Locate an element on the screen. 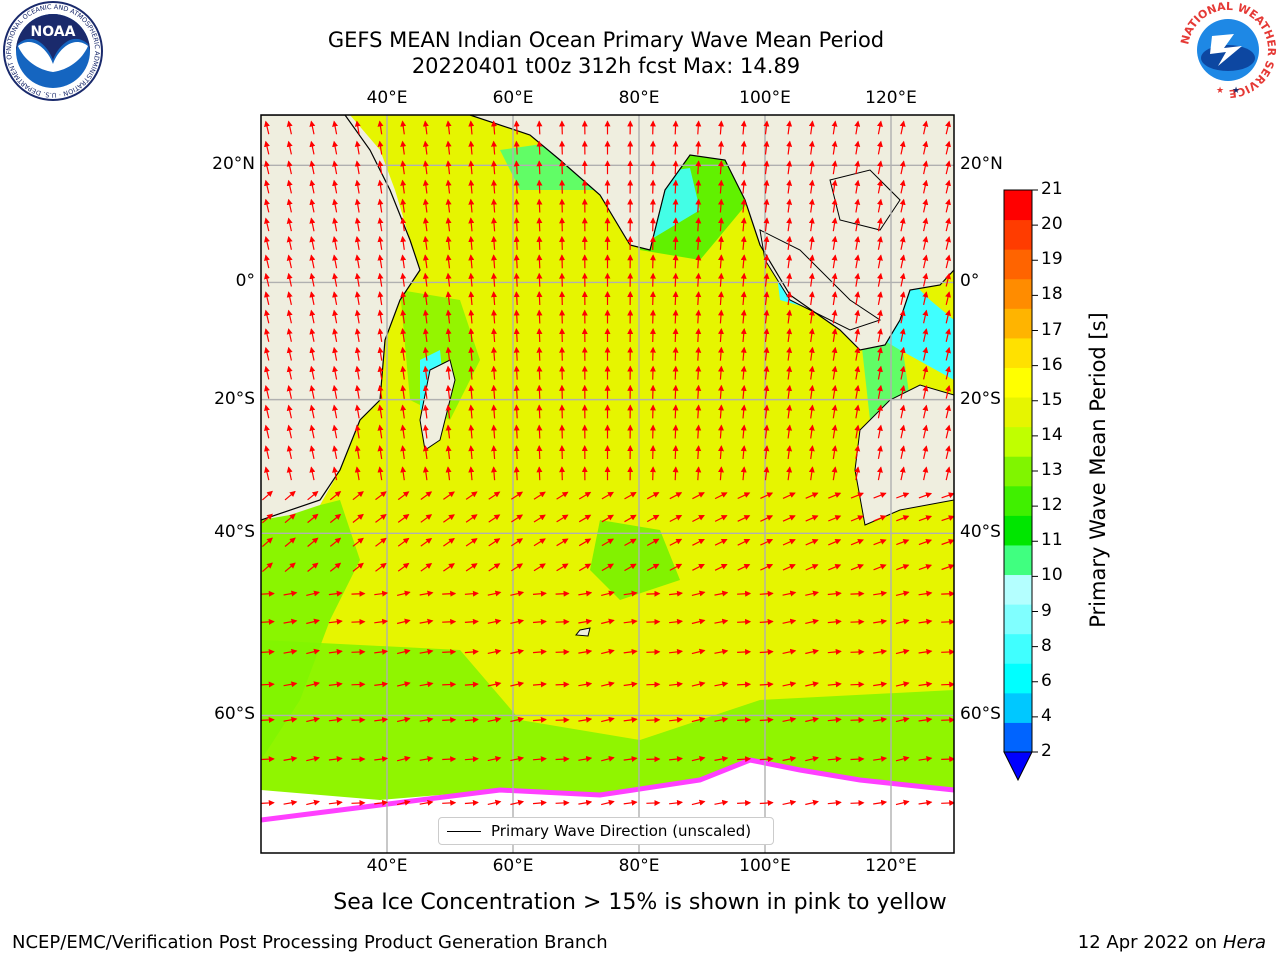  land-antarctica is located at coordinates (607, 806).